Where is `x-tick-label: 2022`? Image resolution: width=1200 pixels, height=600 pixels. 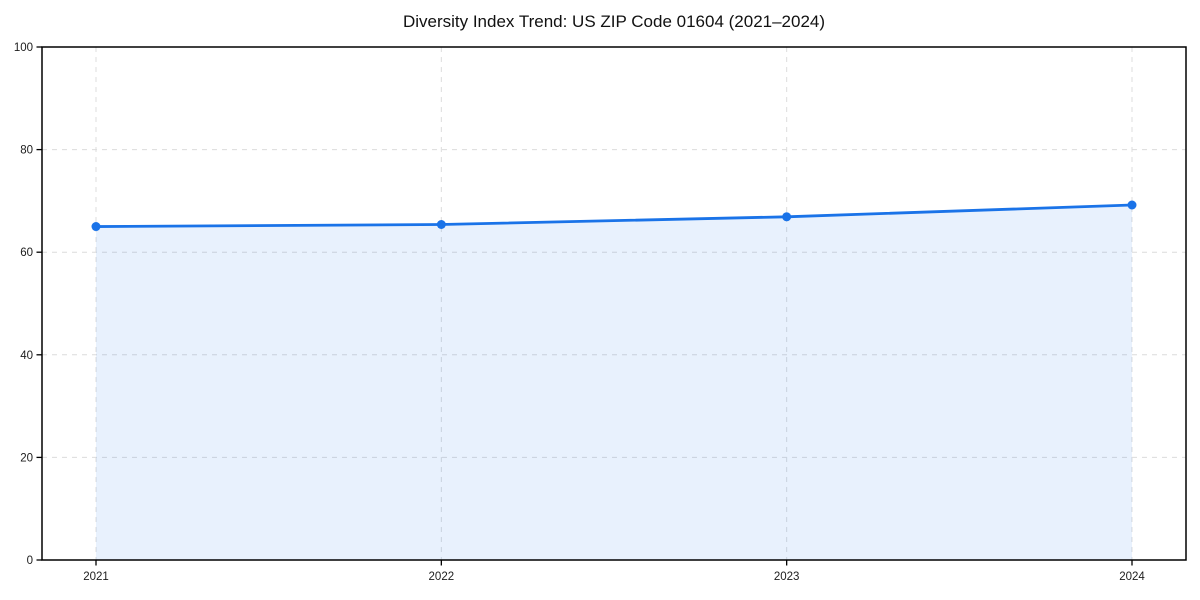 x-tick-label: 2022 is located at coordinates (442, 577).